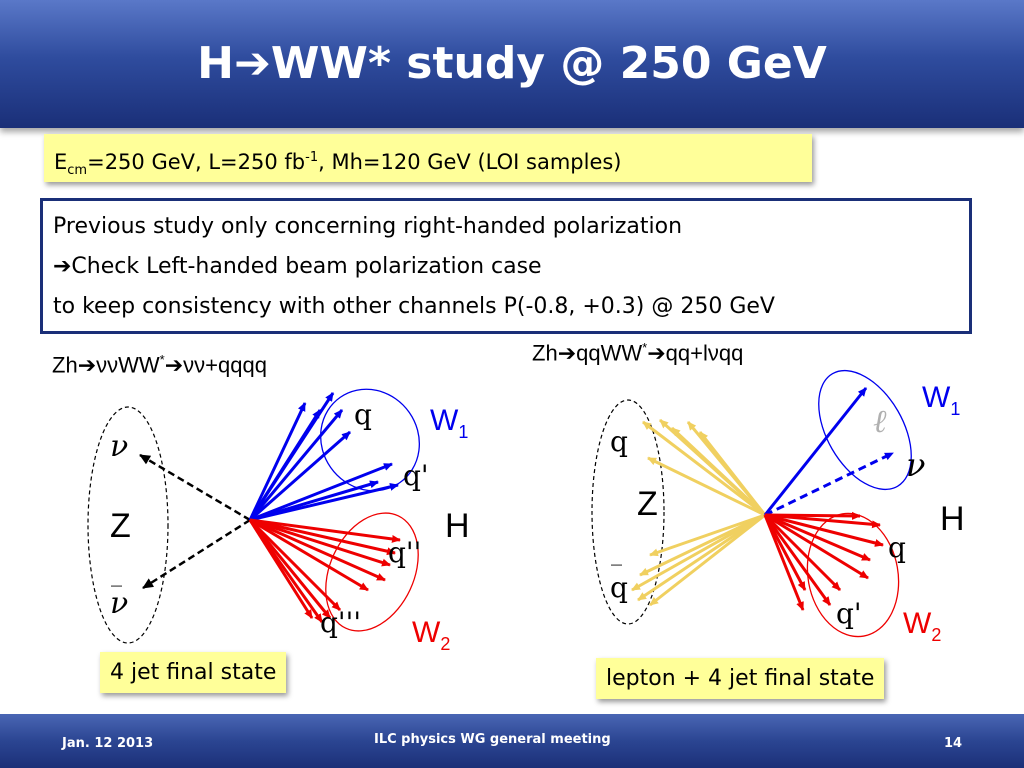 This screenshot has height=768, width=1024. Describe the element at coordinates (616, 553) in the screenshot. I see `qbar-bar: _` at that location.